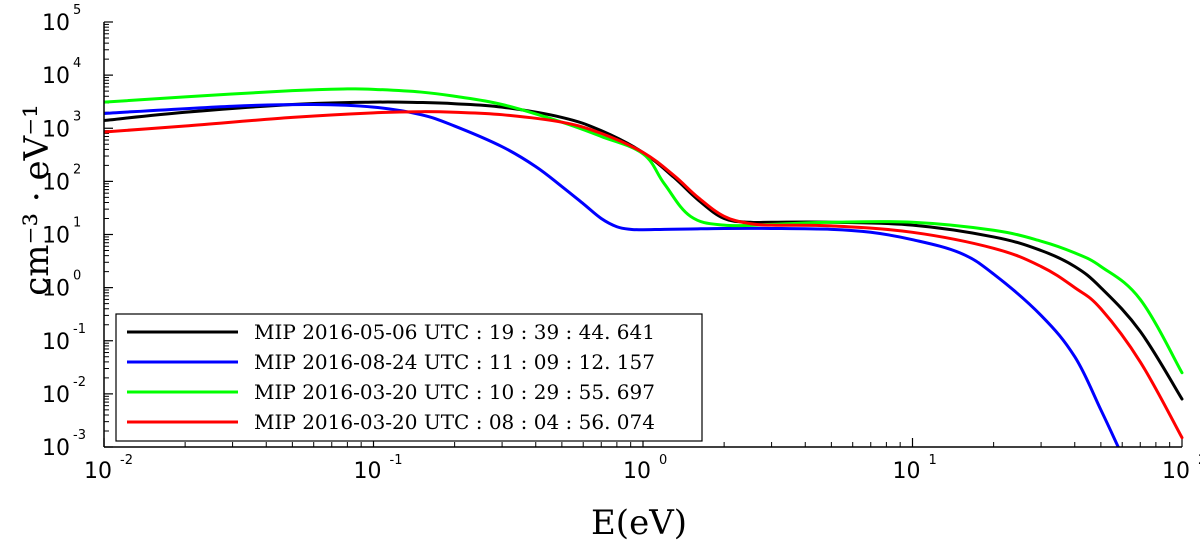 The width and height of the screenshot is (1200, 547). I want to click on x-tick-exponent: -2, so click(126, 460).